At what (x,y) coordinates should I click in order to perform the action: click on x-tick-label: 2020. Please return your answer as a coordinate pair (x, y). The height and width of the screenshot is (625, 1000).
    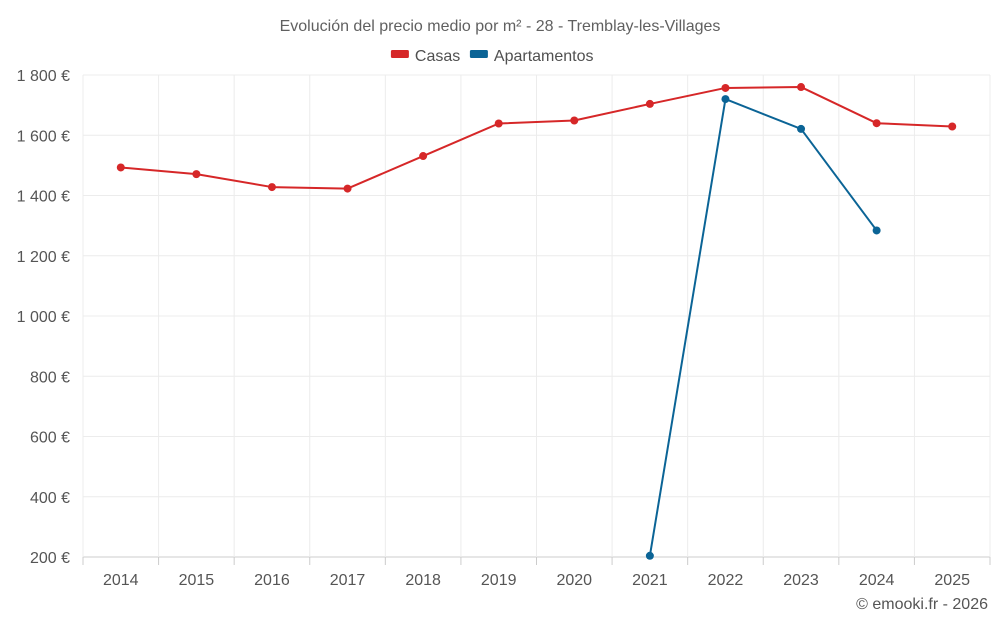
    Looking at the image, I should click on (574, 580).